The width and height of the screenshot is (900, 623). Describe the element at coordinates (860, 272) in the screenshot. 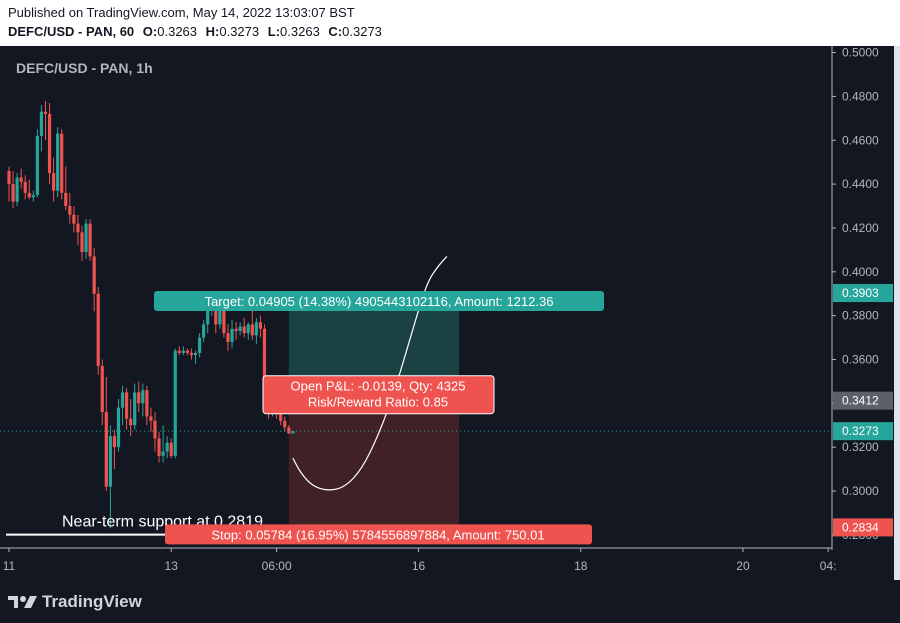

I see `price-tick-label: 0.4000` at that location.